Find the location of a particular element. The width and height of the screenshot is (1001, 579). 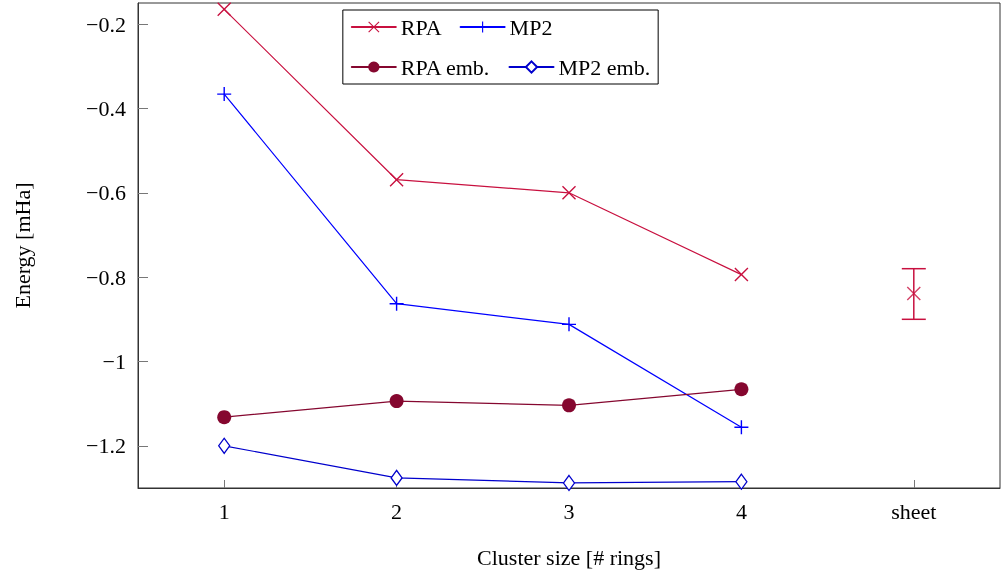

x-tick-label: 3 is located at coordinates (569, 511).